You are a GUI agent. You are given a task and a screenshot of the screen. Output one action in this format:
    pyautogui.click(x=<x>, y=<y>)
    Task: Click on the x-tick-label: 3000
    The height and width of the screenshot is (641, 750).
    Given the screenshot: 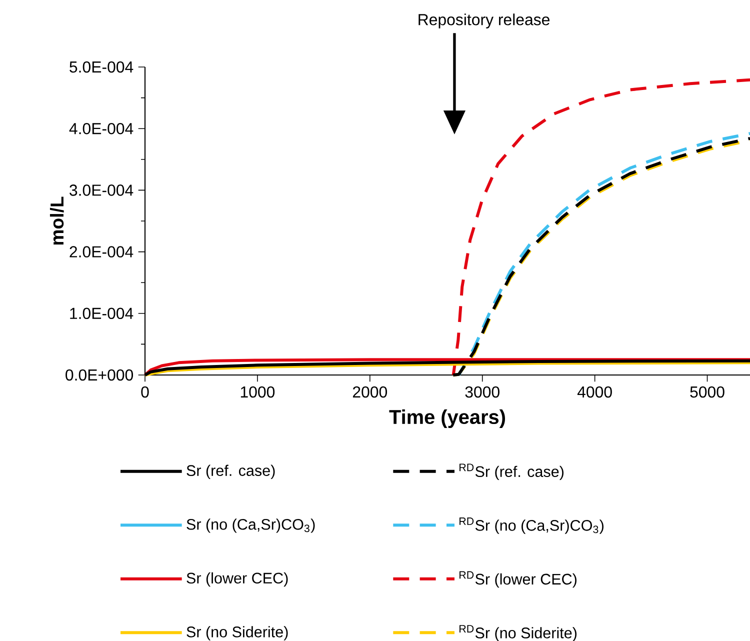 What is the action you would take?
    pyautogui.click(x=482, y=392)
    